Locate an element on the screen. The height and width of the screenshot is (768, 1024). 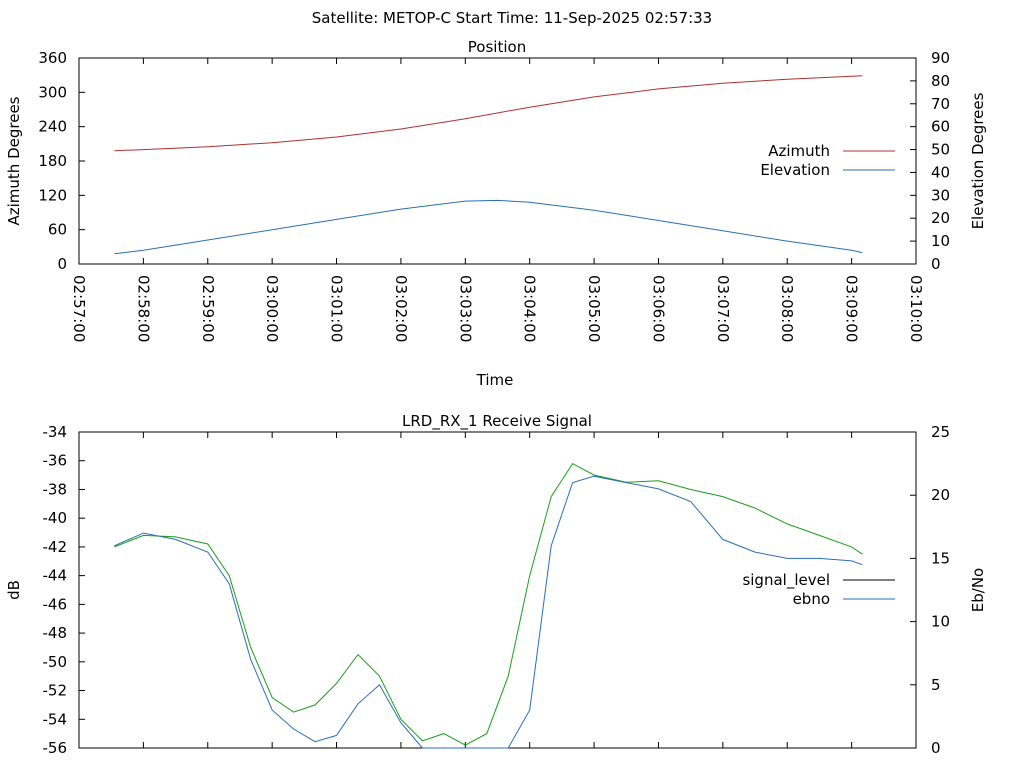
y2-tick-label: 70 is located at coordinates (940, 104).